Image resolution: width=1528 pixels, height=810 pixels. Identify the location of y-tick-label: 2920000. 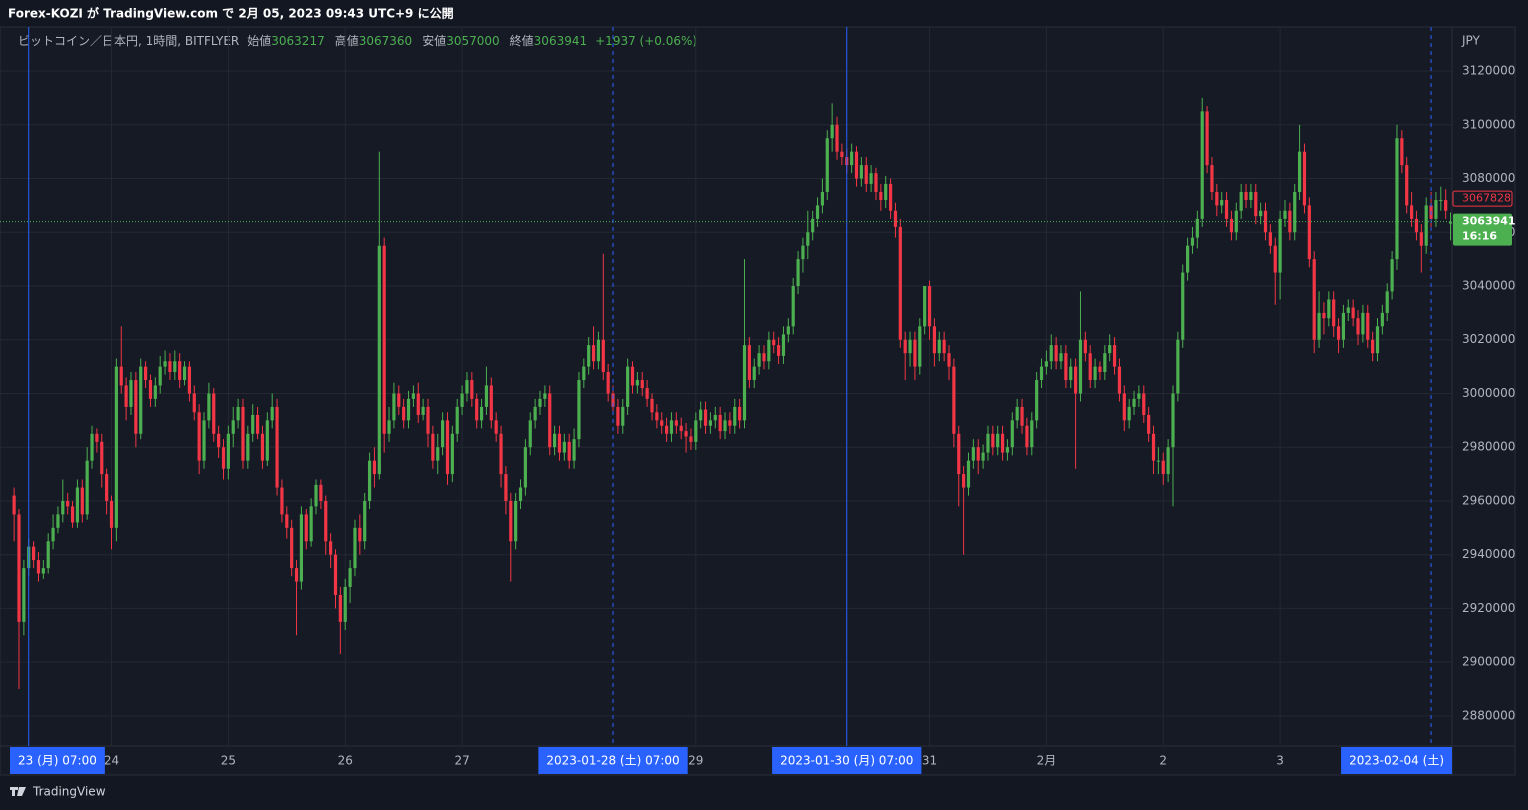
(1488, 608).